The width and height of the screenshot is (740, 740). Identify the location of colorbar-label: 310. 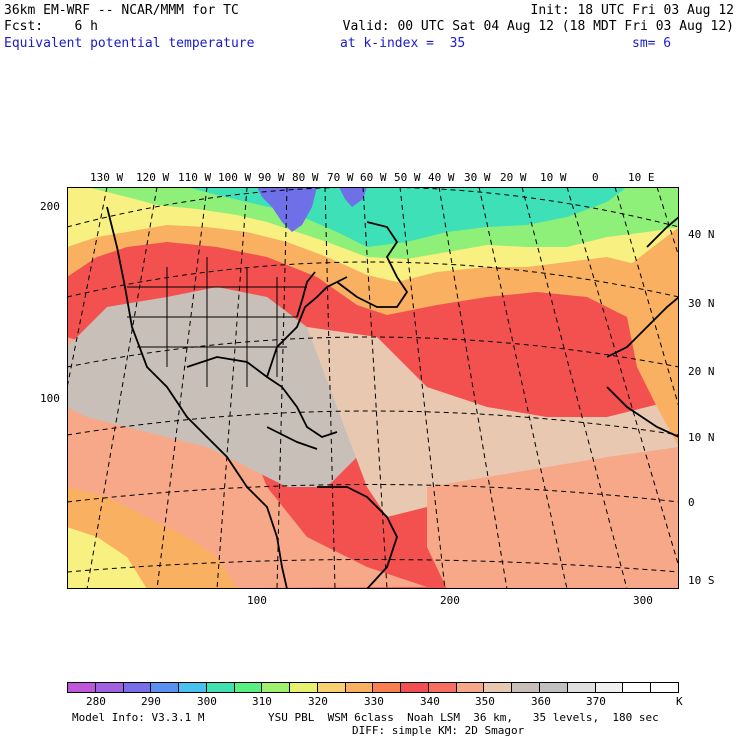
(262, 701).